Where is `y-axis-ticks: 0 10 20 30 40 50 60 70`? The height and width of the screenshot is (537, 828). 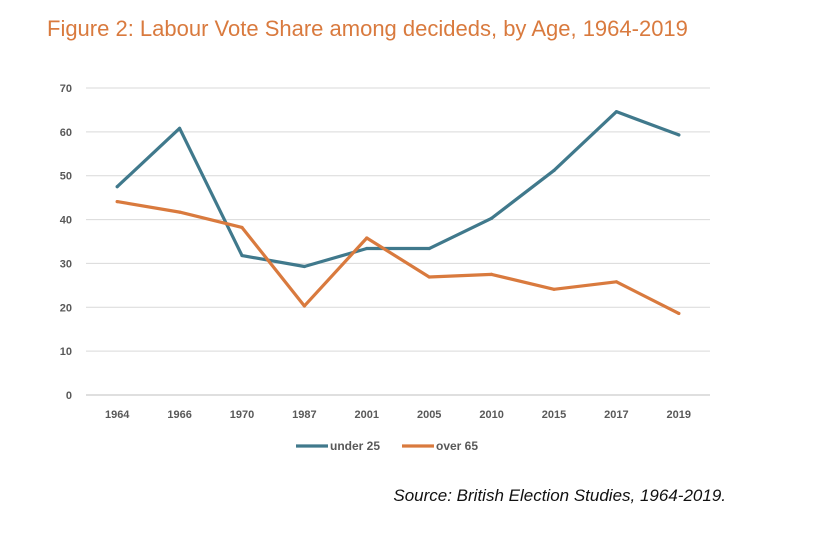 y-axis-ticks: 0 10 20 30 40 50 60 70 is located at coordinates (66, 242).